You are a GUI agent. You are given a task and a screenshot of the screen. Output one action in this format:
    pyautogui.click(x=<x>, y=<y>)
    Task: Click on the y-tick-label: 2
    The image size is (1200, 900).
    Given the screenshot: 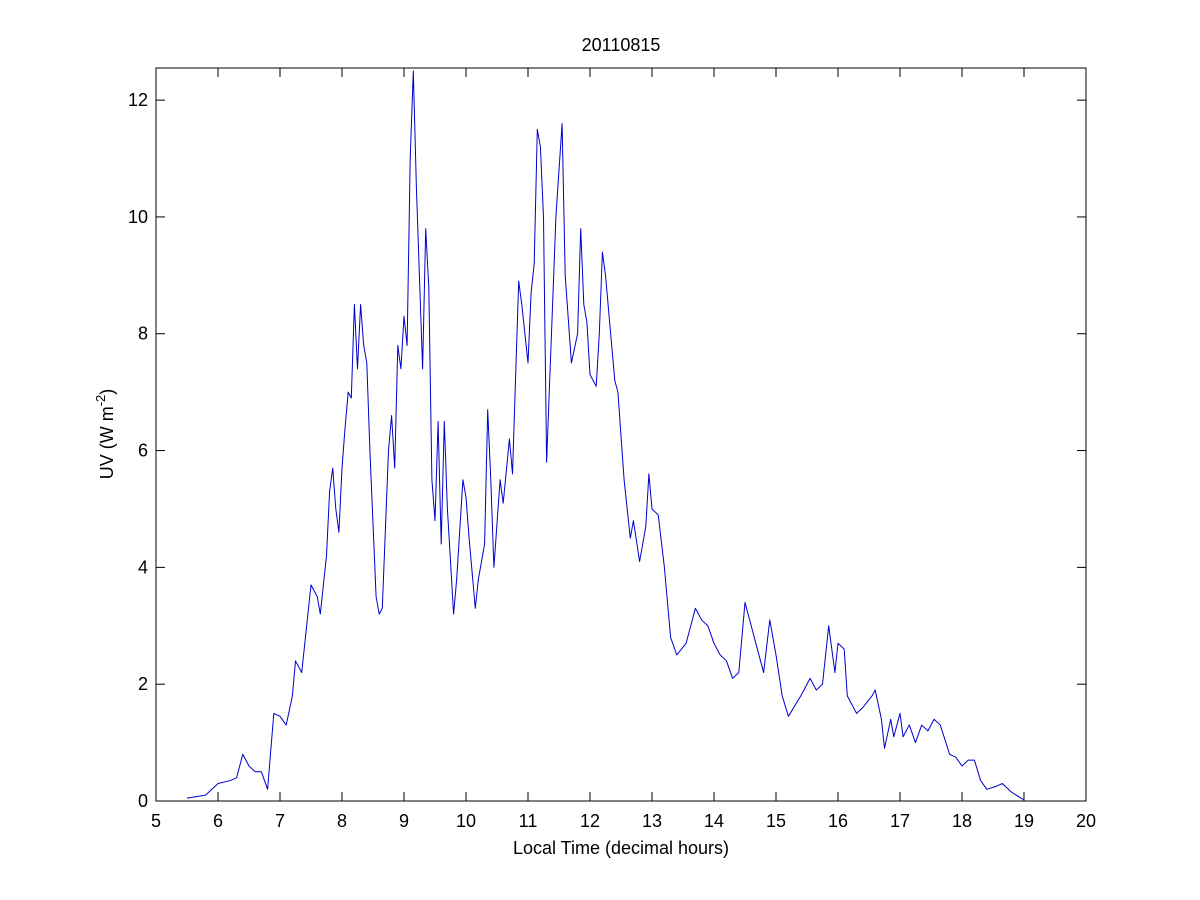 What is the action you would take?
    pyautogui.click(x=143, y=684)
    